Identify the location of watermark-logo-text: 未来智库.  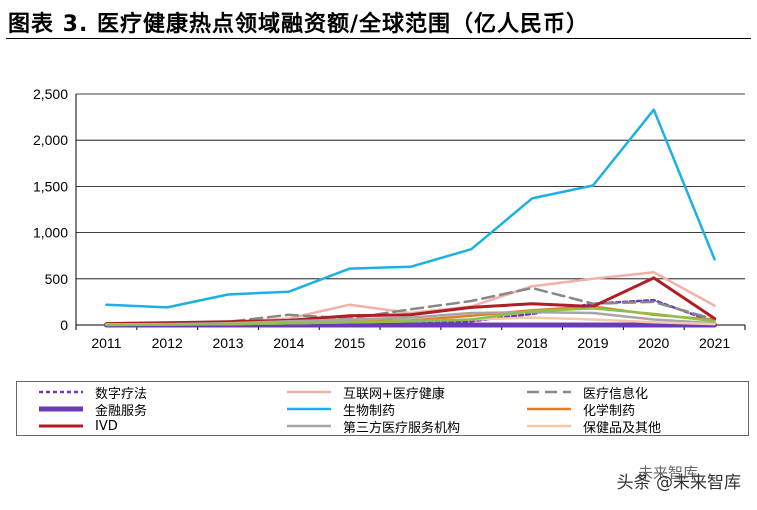
(668, 473).